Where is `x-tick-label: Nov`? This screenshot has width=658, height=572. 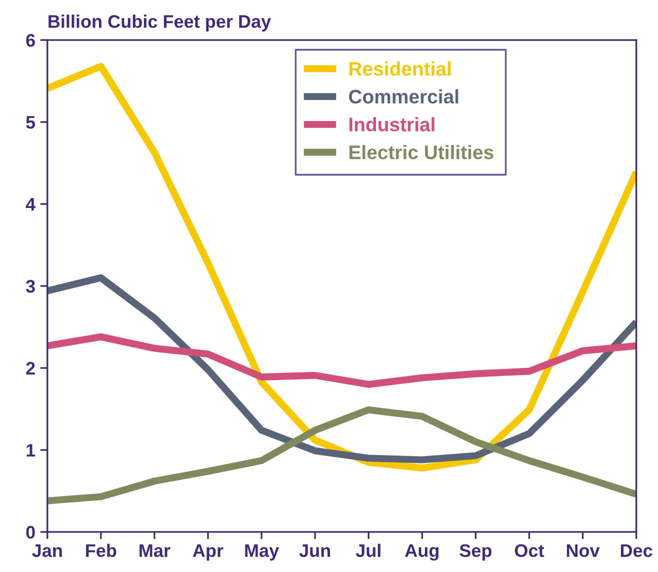
x-tick-label: Nov is located at coordinates (583, 551).